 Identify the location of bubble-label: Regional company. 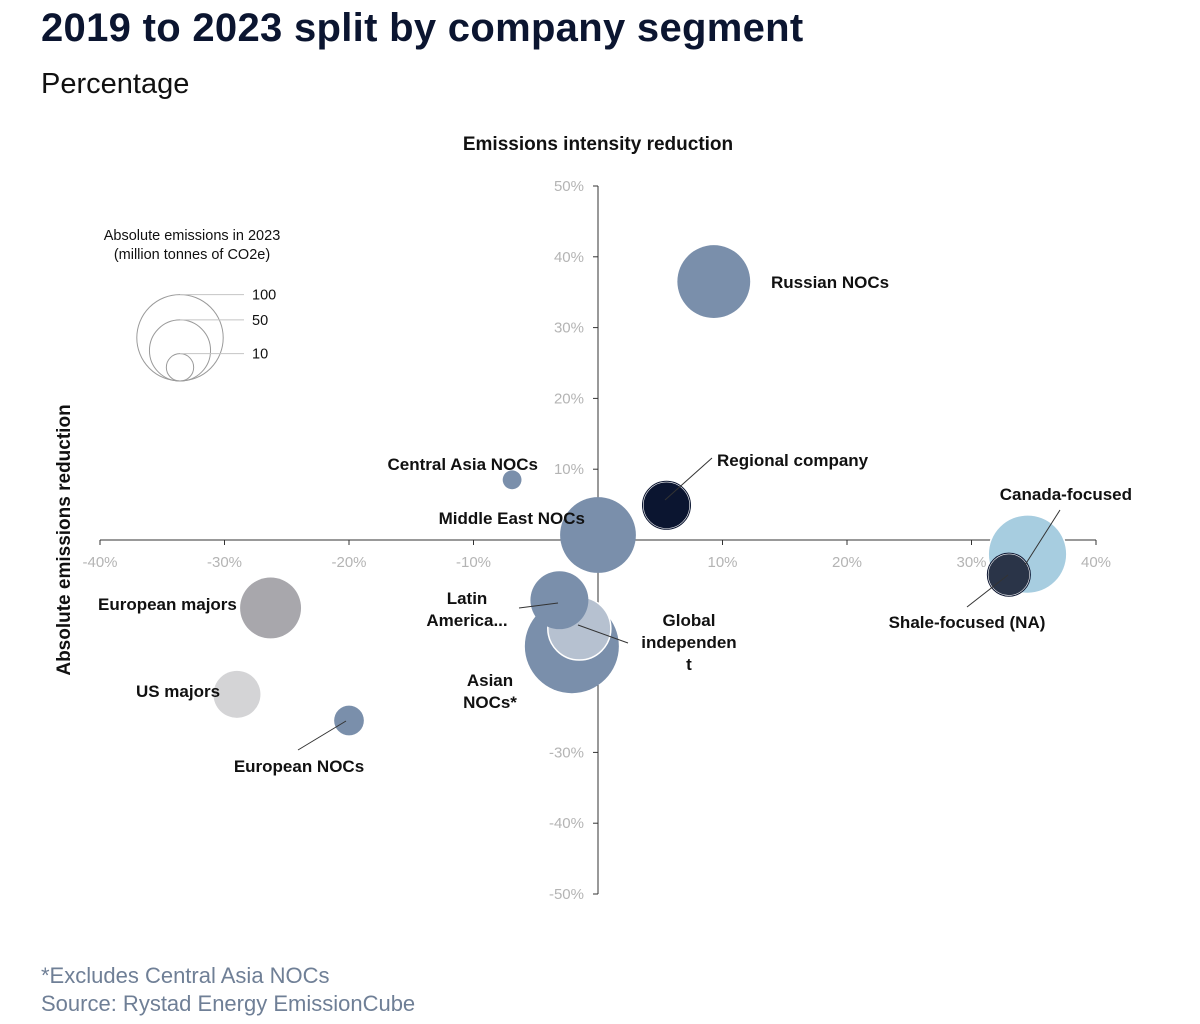
(793, 460).